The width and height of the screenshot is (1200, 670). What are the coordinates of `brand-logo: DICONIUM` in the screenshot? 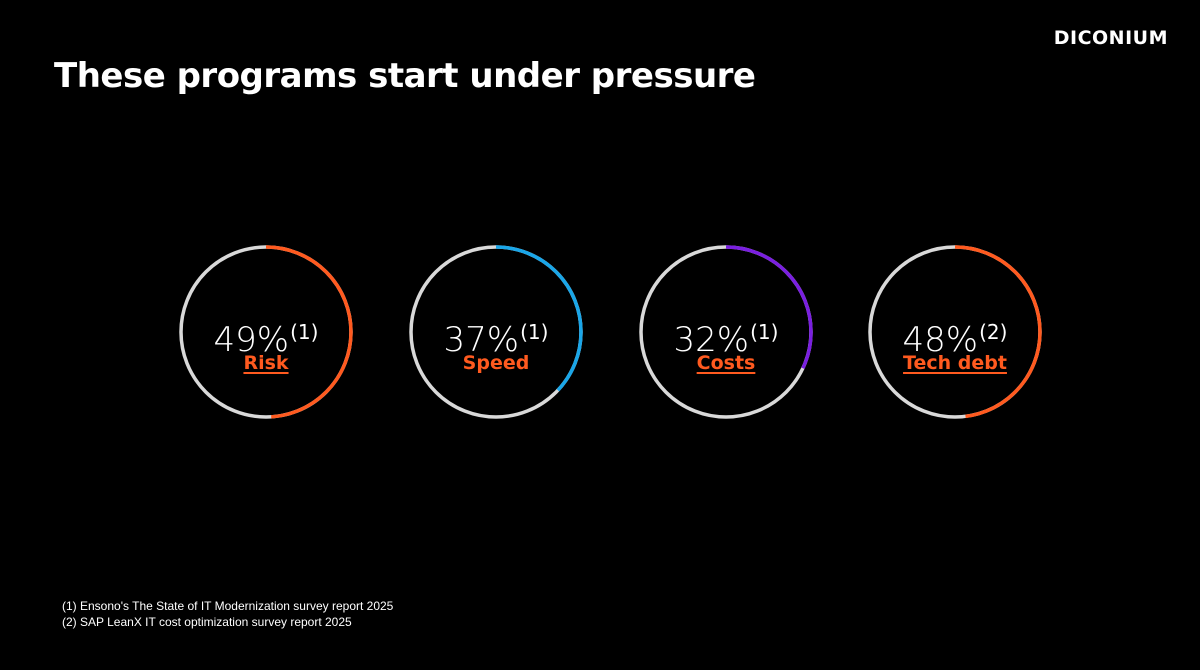 It's located at (1110, 38).